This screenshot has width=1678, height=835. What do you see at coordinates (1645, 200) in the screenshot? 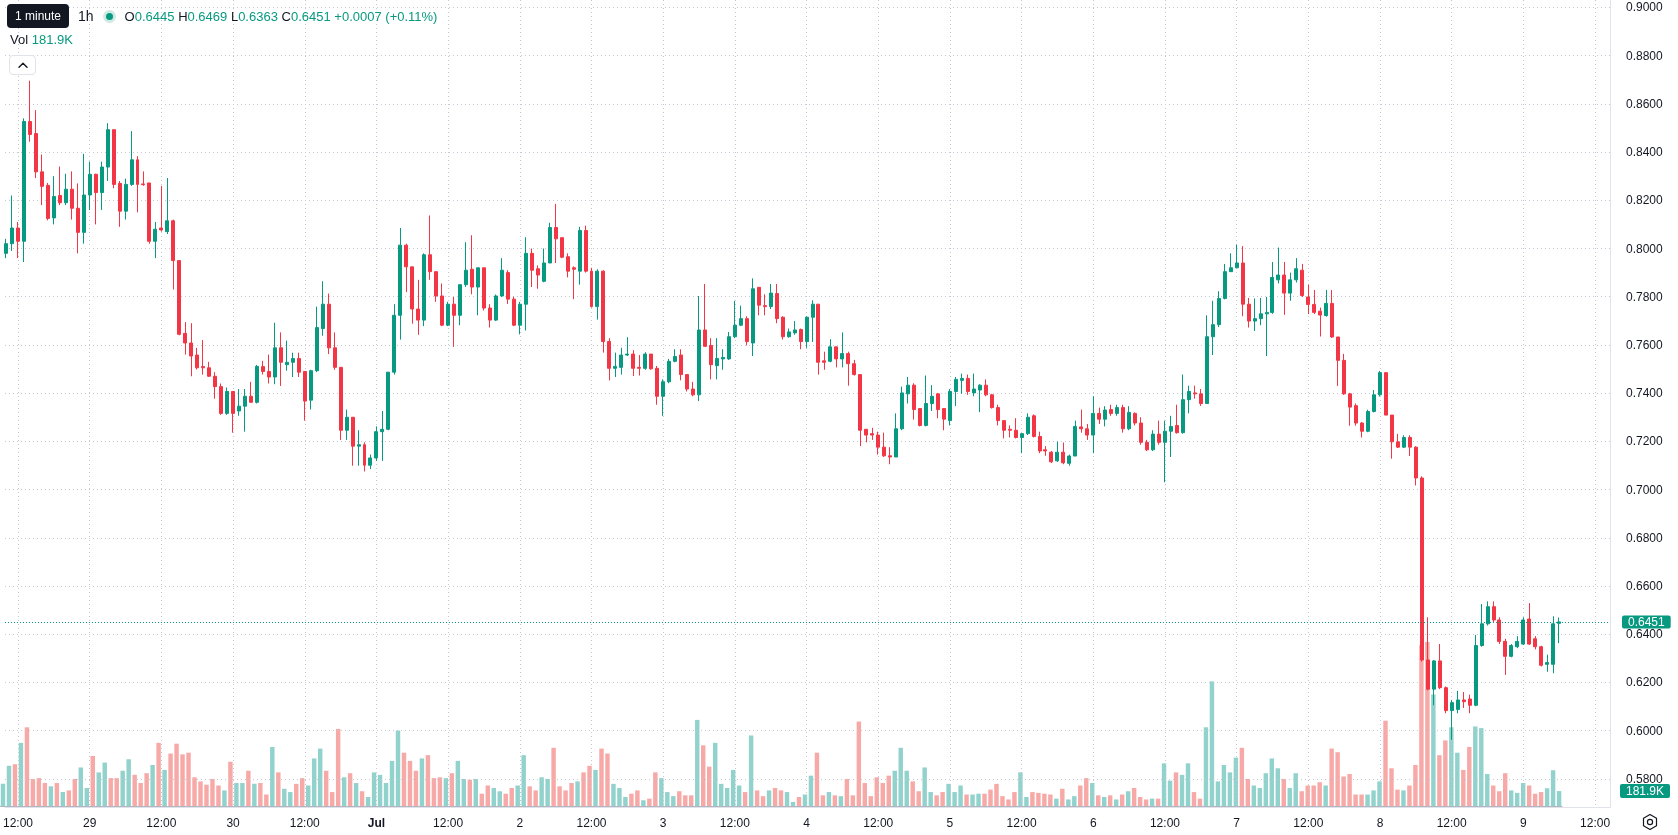
I see `y-tick-label: 0.8200` at bounding box center [1645, 200].